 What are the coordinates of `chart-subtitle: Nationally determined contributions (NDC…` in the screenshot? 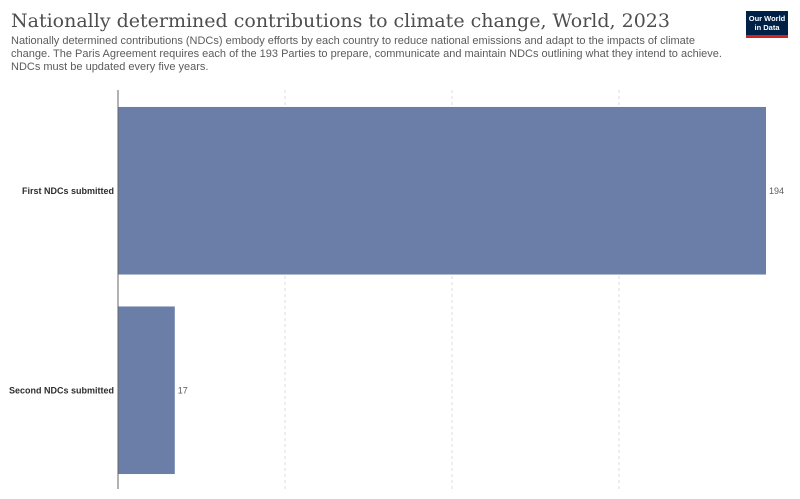 It's located at (366, 54).